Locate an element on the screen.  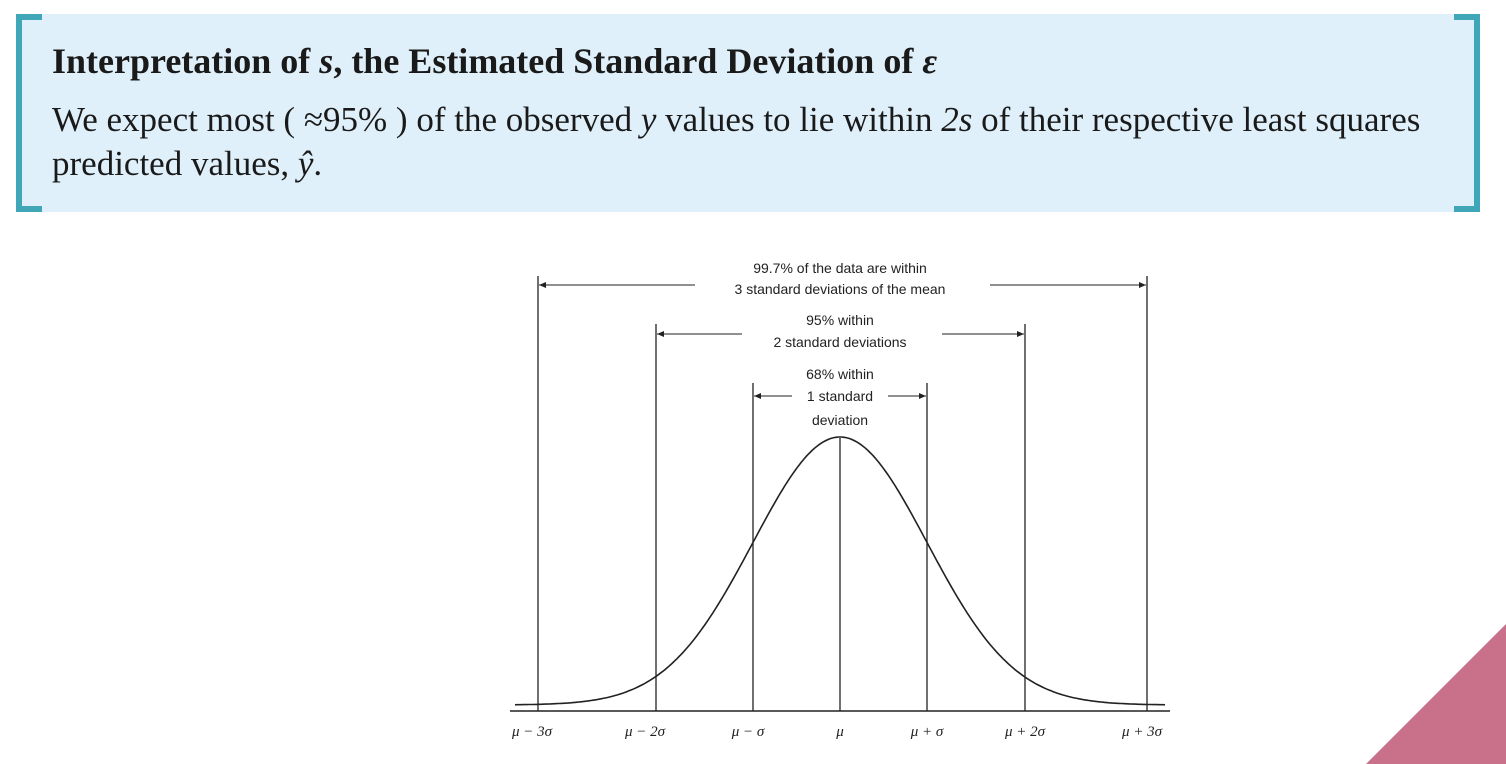
label-68-line3: deviation is located at coordinates (840, 420).